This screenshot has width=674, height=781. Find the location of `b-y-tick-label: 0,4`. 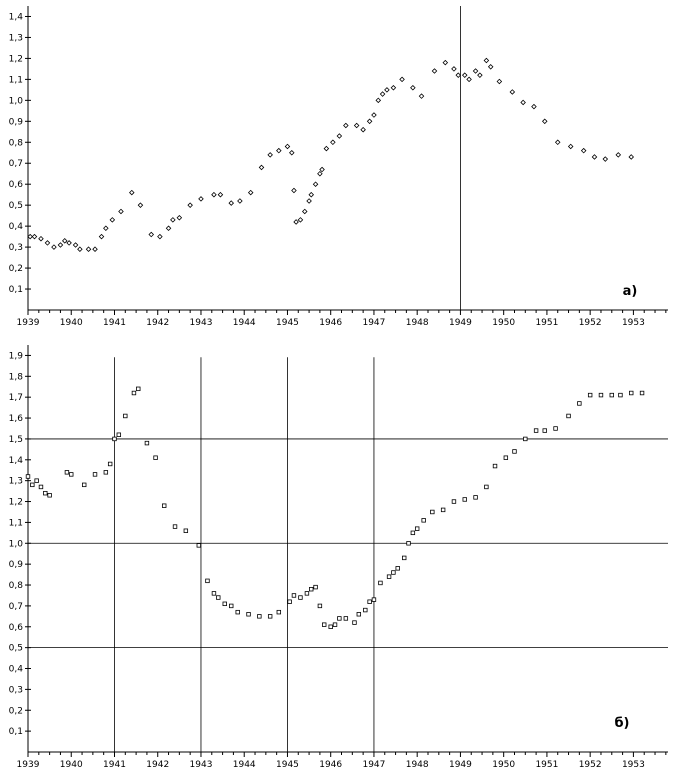

b-y-tick-label: 0,4 is located at coordinates (16, 670).